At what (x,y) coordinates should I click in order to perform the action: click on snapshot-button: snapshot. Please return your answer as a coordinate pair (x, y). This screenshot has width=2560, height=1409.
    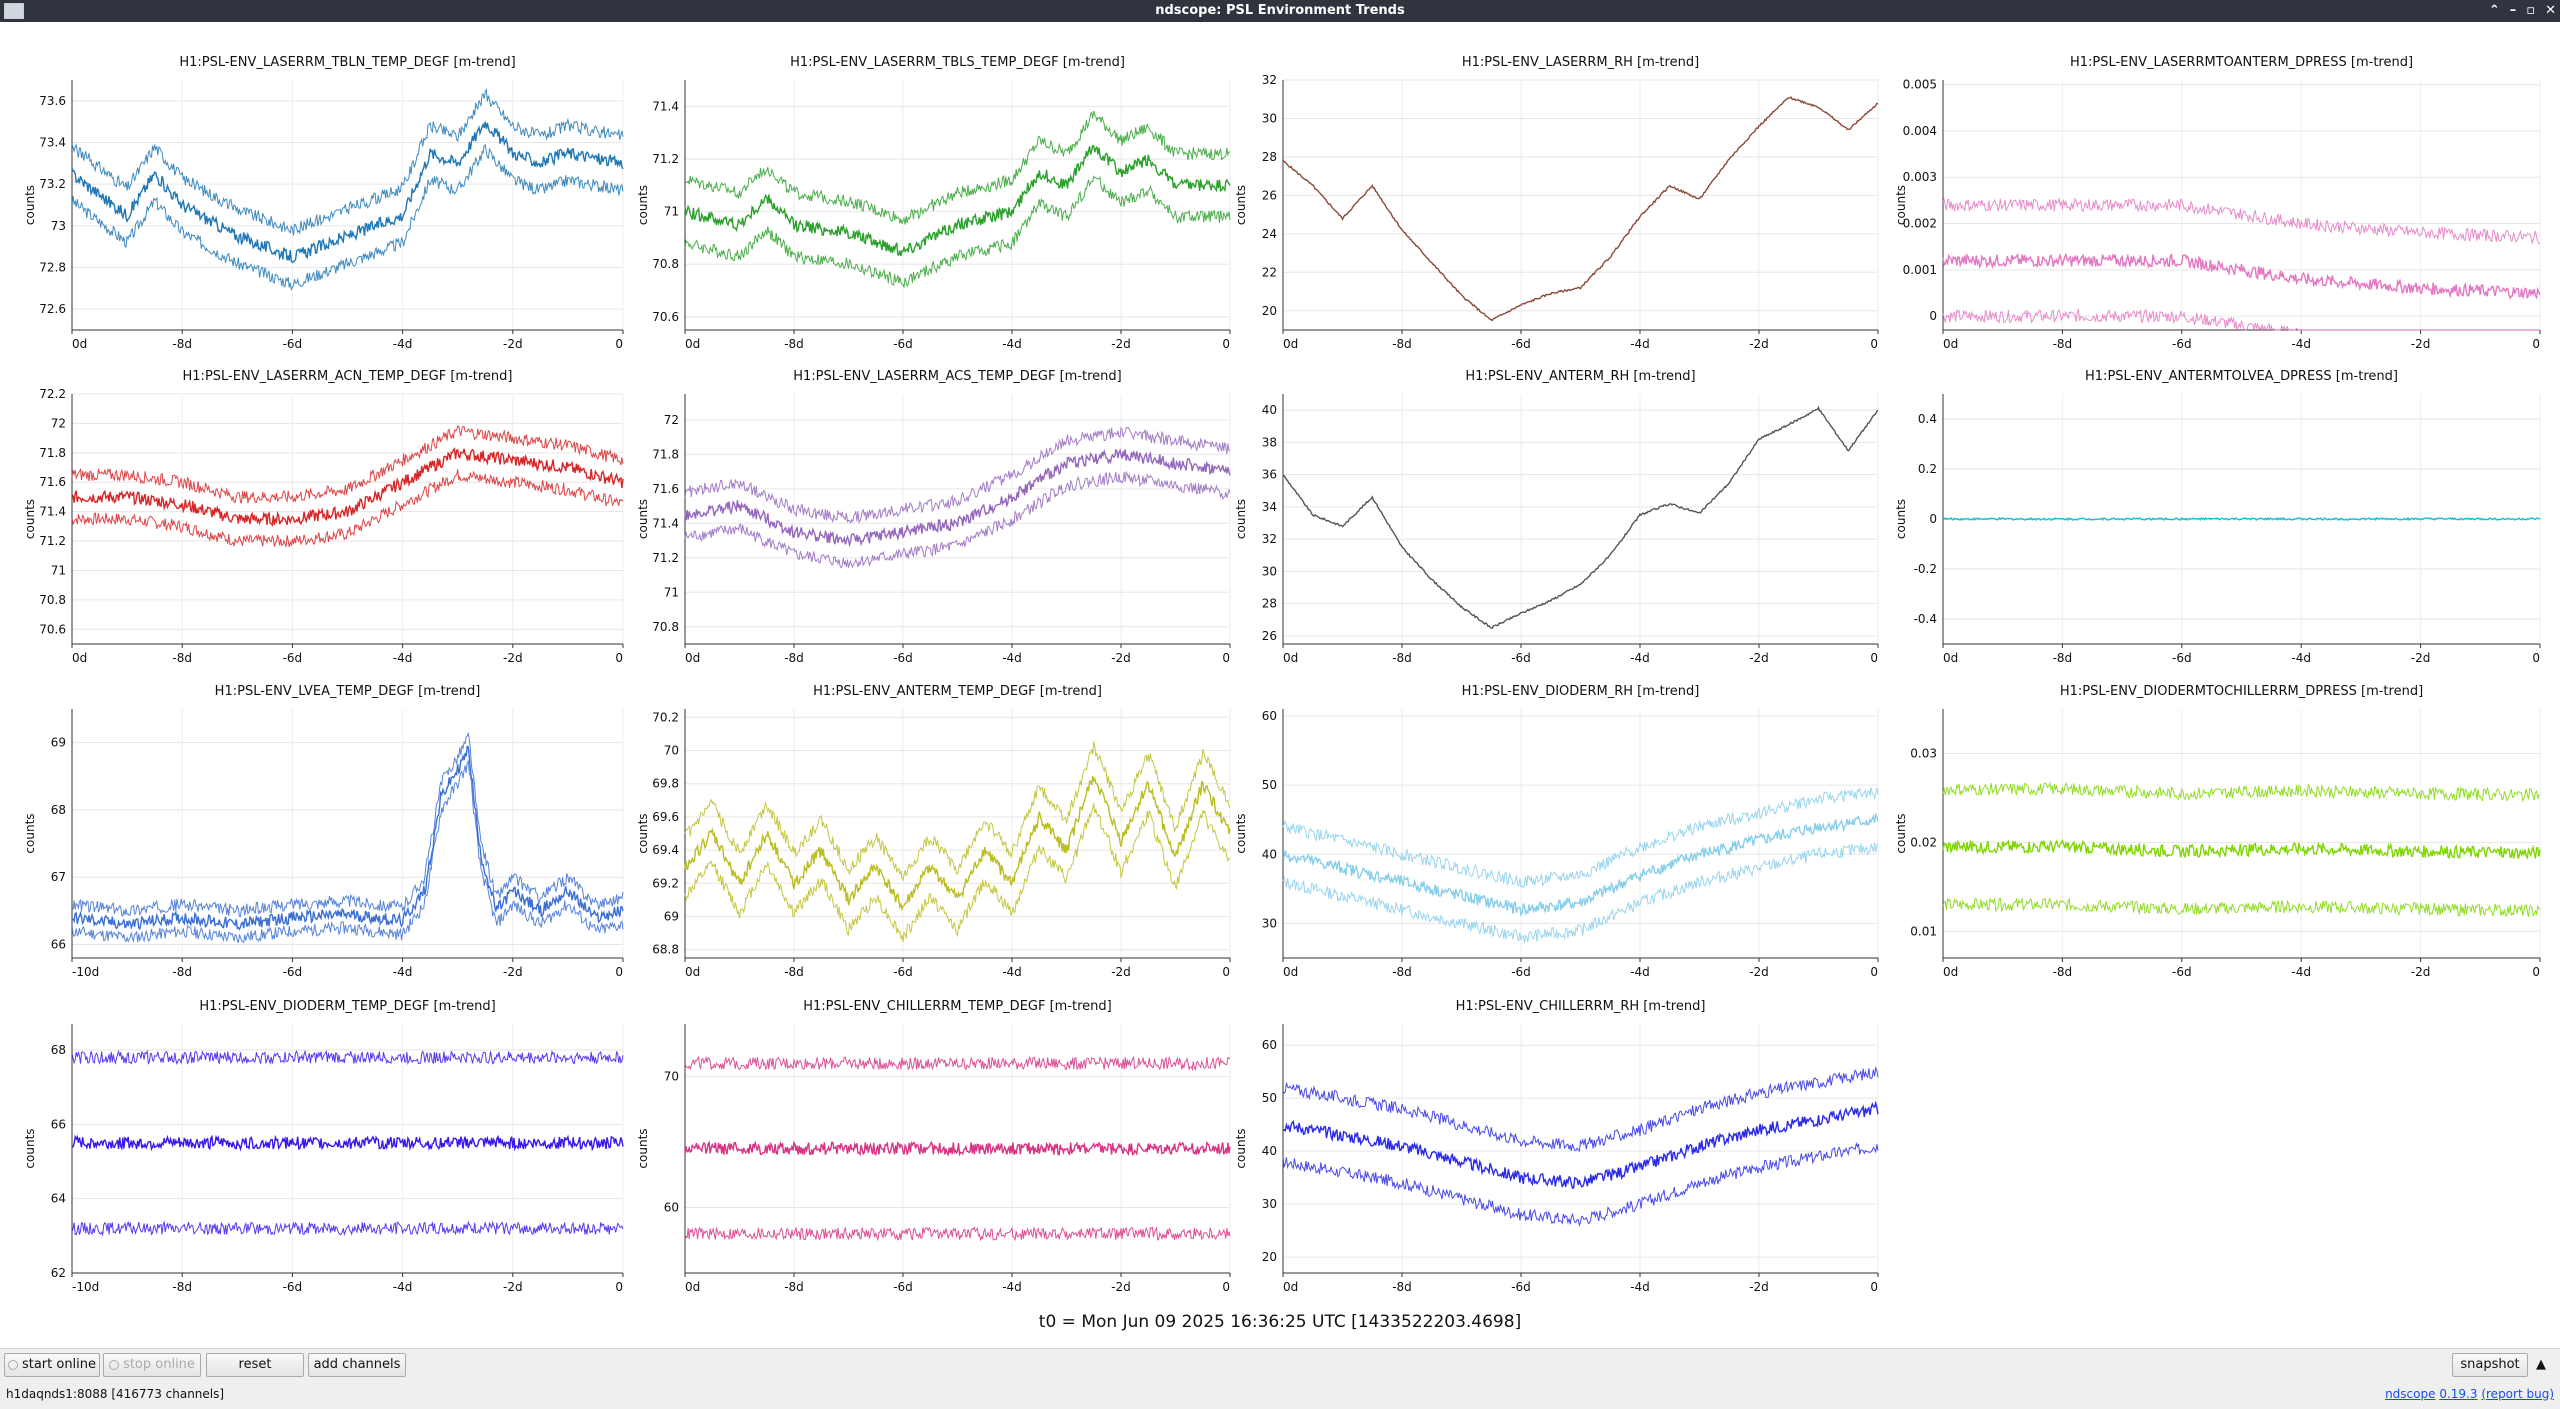
    Looking at the image, I should click on (2490, 1365).